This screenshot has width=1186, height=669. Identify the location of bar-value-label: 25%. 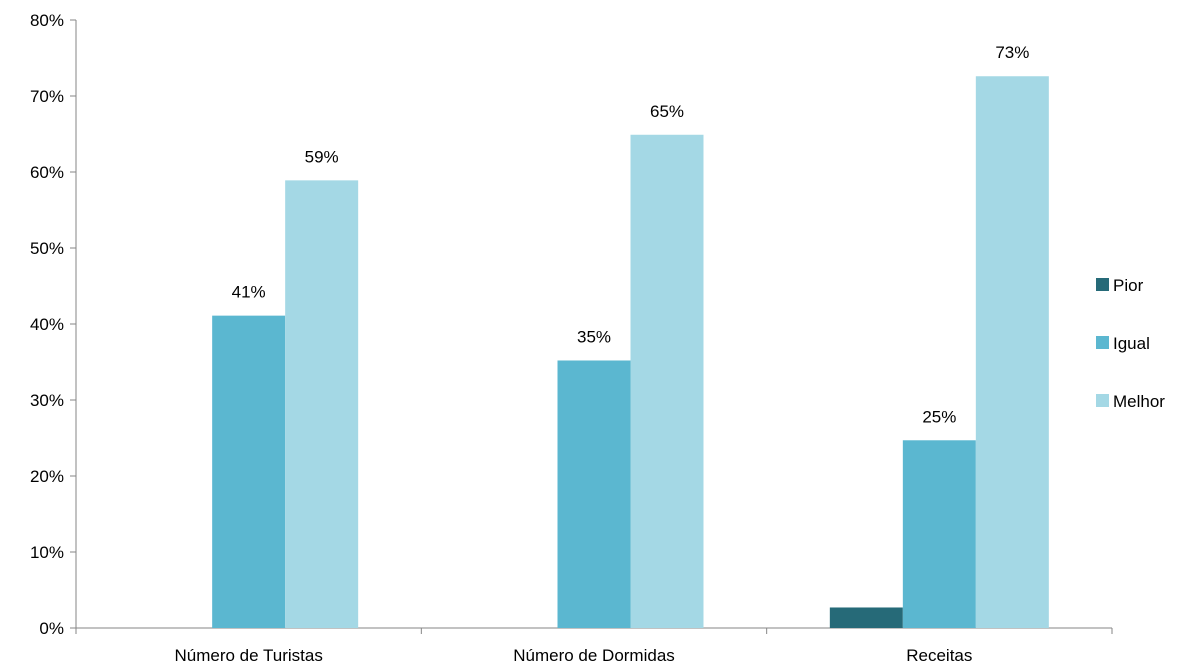
(939, 416).